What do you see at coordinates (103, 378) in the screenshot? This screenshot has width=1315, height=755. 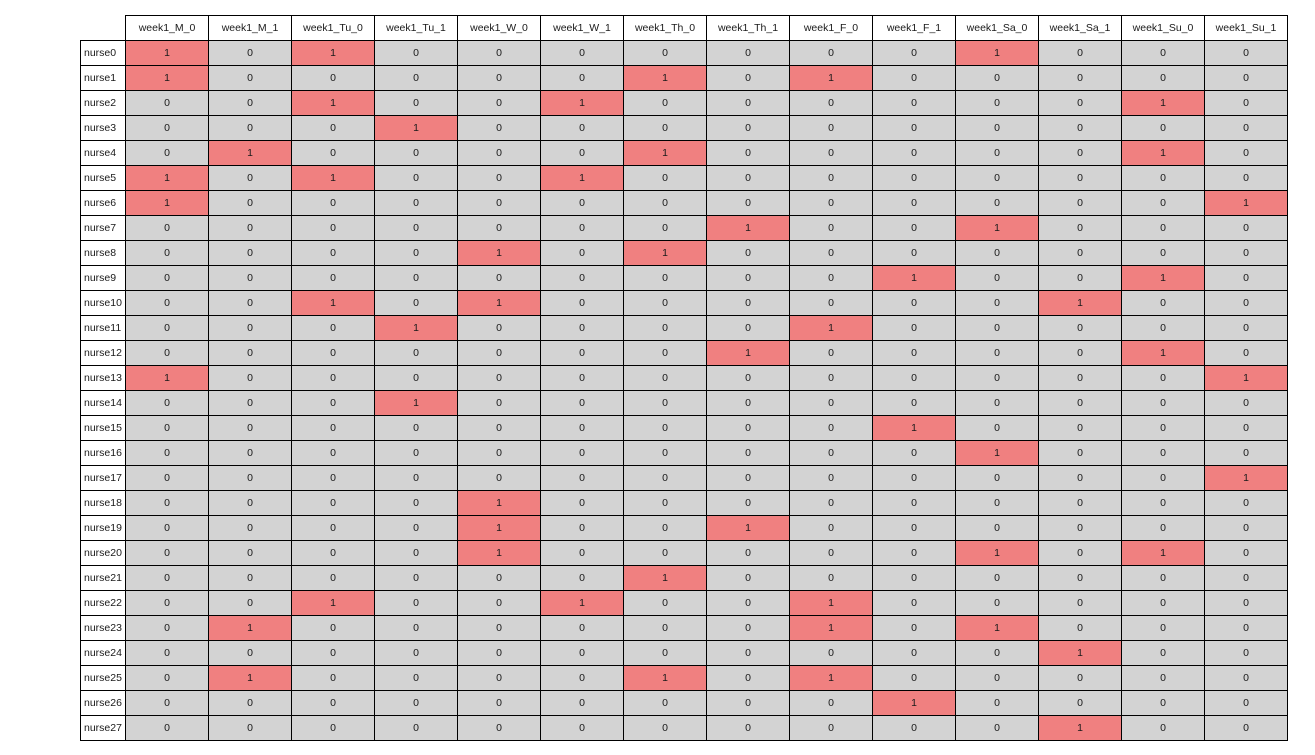 I see `row-header: nurse13` at bounding box center [103, 378].